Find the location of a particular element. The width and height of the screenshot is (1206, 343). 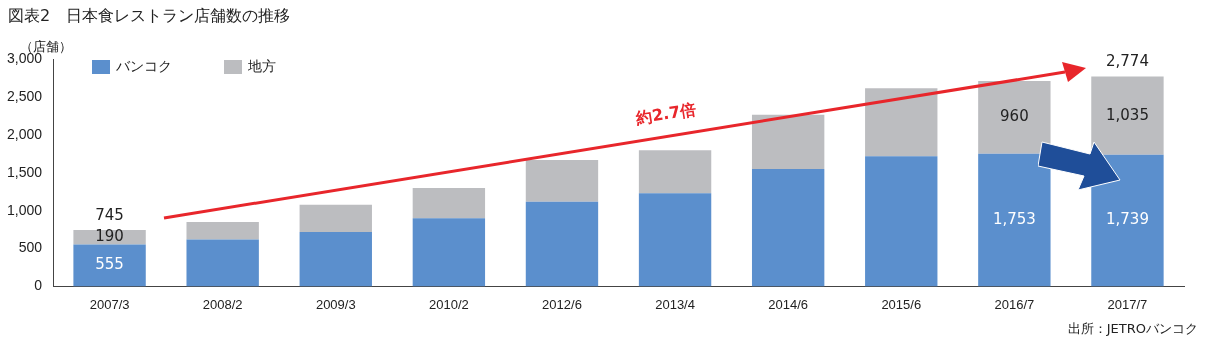

data-label: 1,739 is located at coordinates (1127, 219).